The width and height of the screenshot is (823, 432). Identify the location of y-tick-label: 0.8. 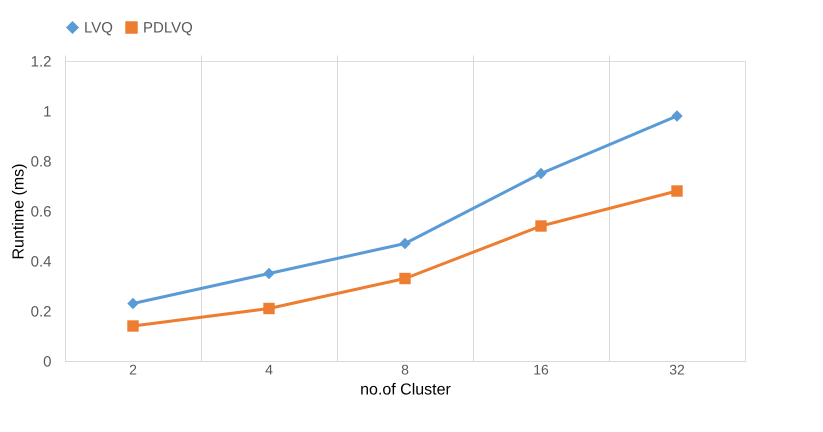
(41, 162).